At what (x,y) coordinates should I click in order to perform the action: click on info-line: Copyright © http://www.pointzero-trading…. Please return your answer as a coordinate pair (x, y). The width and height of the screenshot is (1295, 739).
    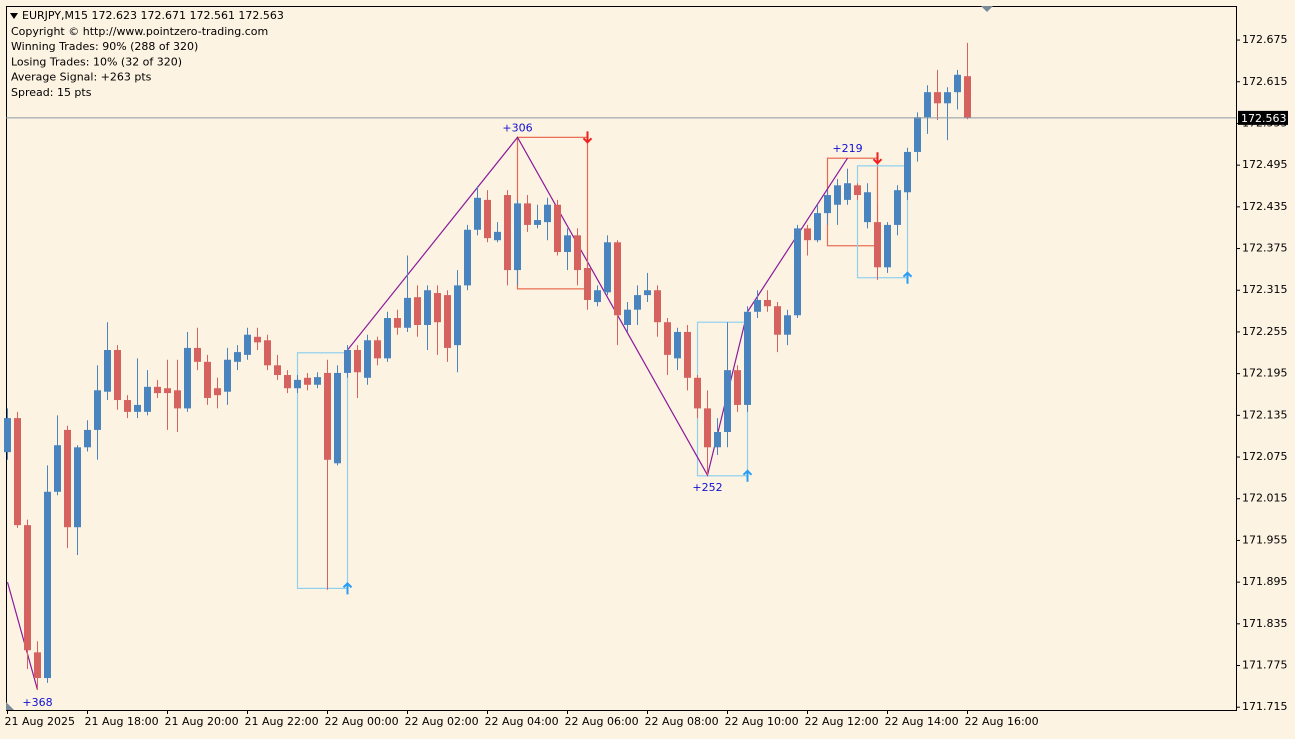
    Looking at the image, I should click on (139, 31).